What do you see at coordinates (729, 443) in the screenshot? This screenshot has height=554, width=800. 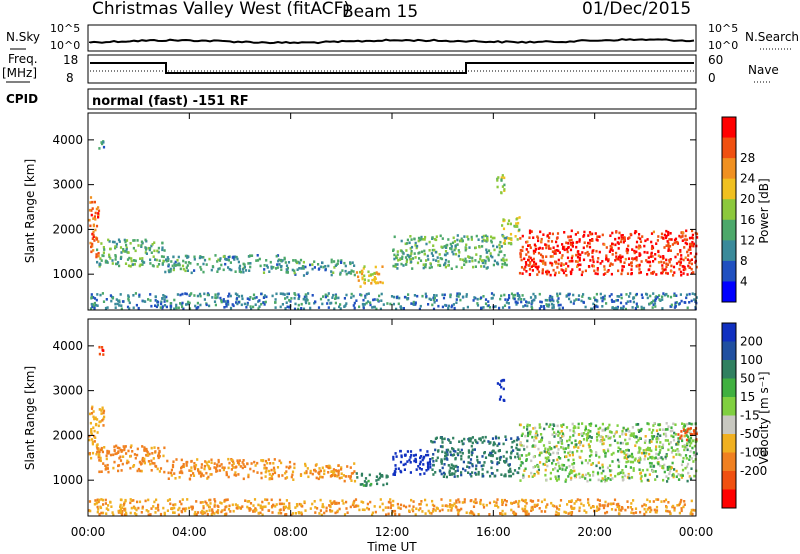 I see `colorbar-segment` at bounding box center [729, 443].